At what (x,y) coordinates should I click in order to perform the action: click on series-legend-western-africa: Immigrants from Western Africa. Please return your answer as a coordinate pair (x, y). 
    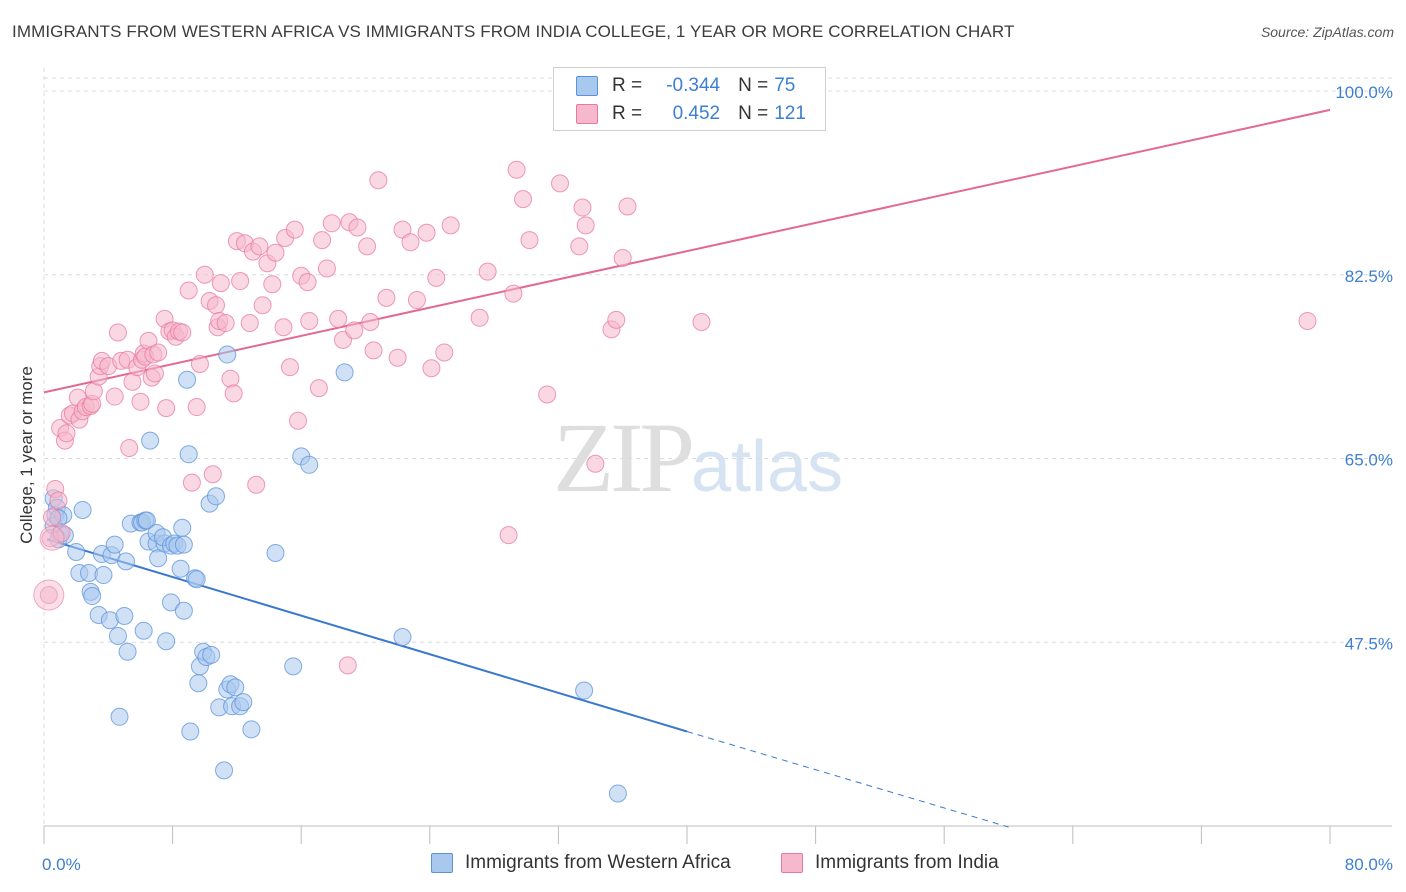
    Looking at the image, I should click on (581, 863).